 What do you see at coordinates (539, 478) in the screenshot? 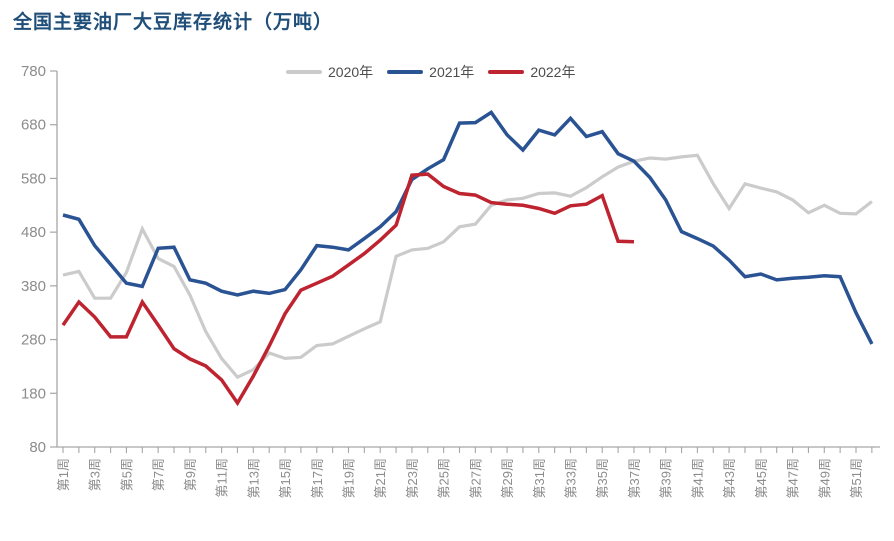
I see `x-axis-label: 第31周` at bounding box center [539, 478].